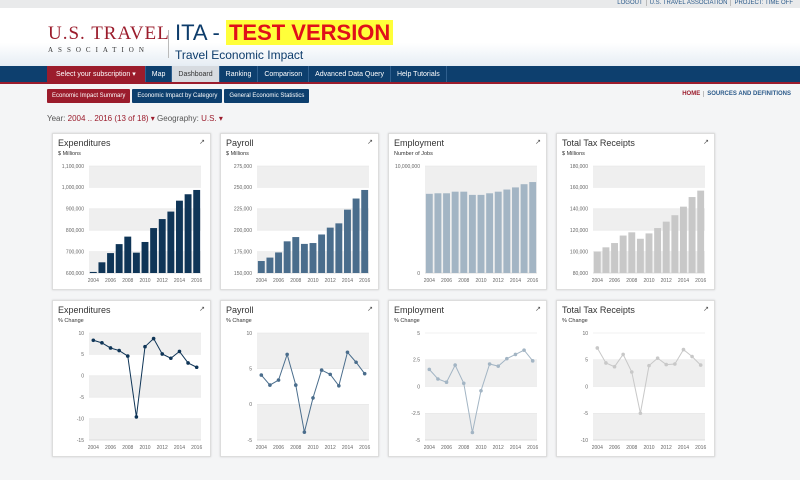 This screenshot has height=480, width=800. I want to click on tab-general-economic-statistics: General Economic Statistics, so click(267, 96).